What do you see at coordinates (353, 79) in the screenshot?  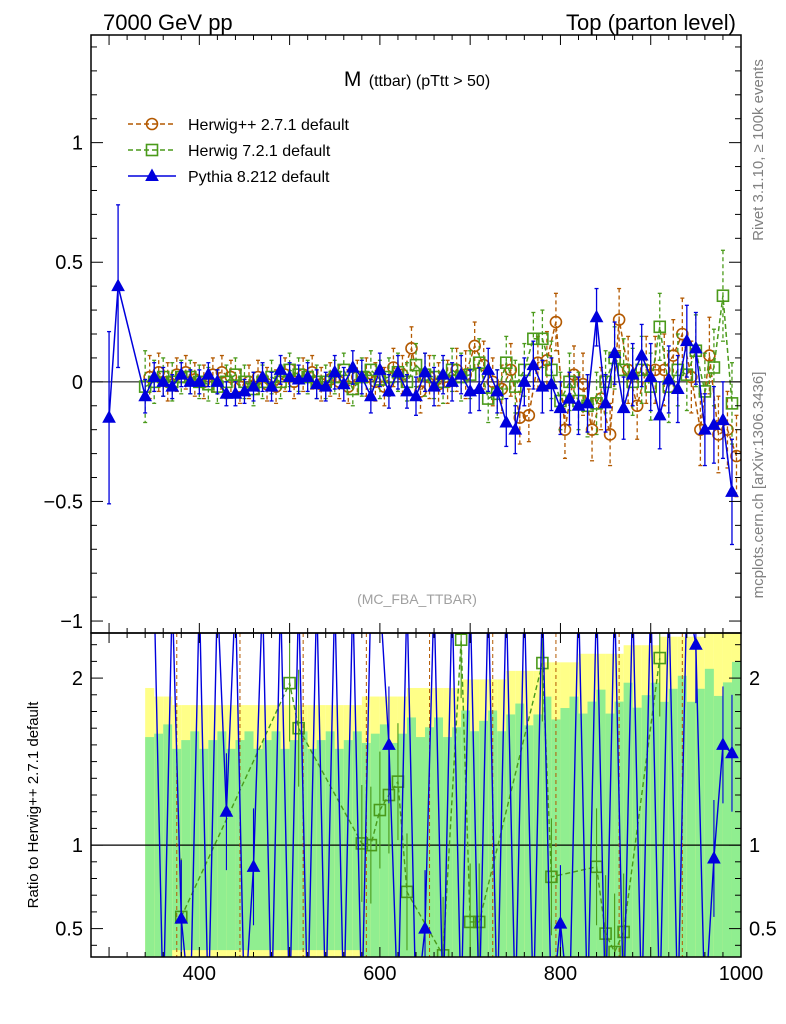 I see `chart-title-main: M` at bounding box center [353, 79].